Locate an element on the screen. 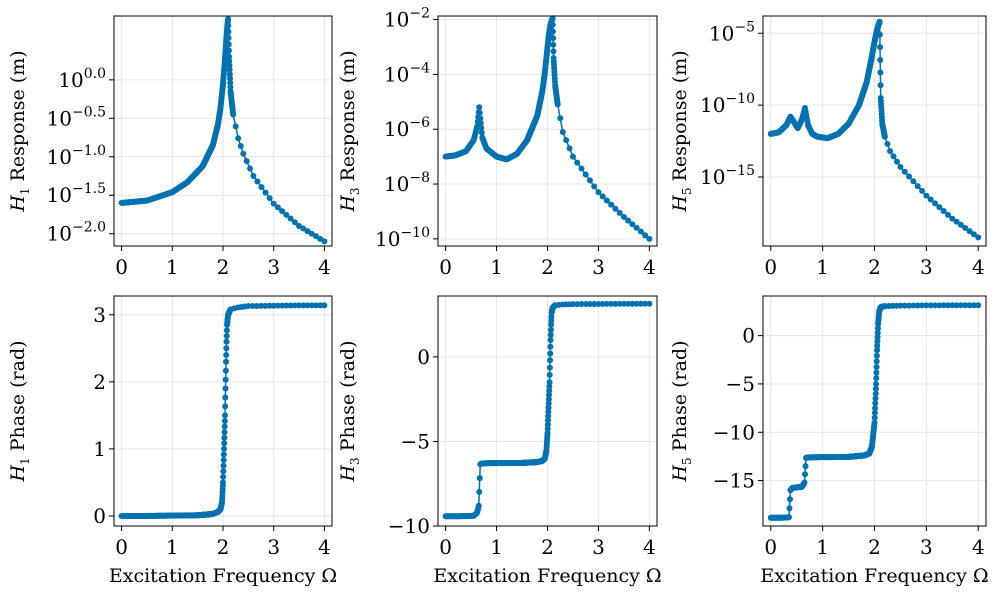 The image size is (1000, 600). y-tick-label: 10−15 is located at coordinates (727, 176).